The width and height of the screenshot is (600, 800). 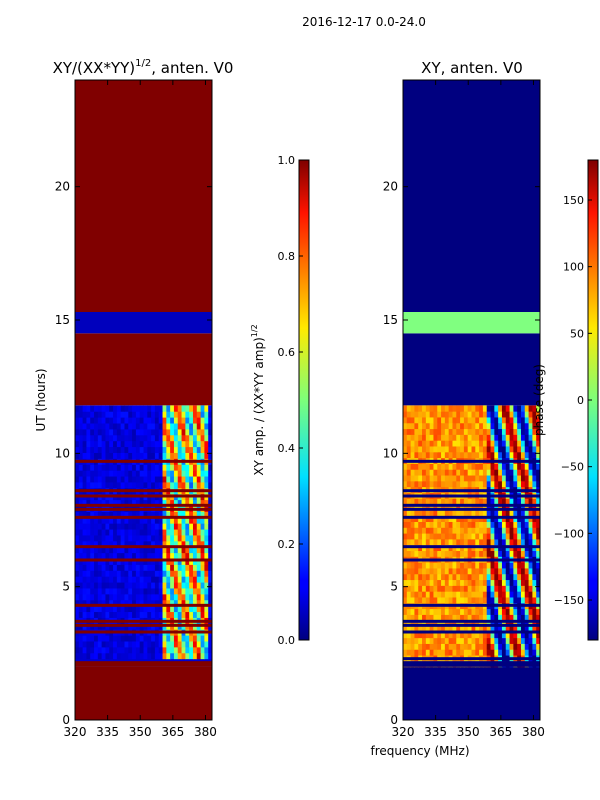 What do you see at coordinates (390, 187) in the screenshot?
I see `y-tick-label: 20` at bounding box center [390, 187].